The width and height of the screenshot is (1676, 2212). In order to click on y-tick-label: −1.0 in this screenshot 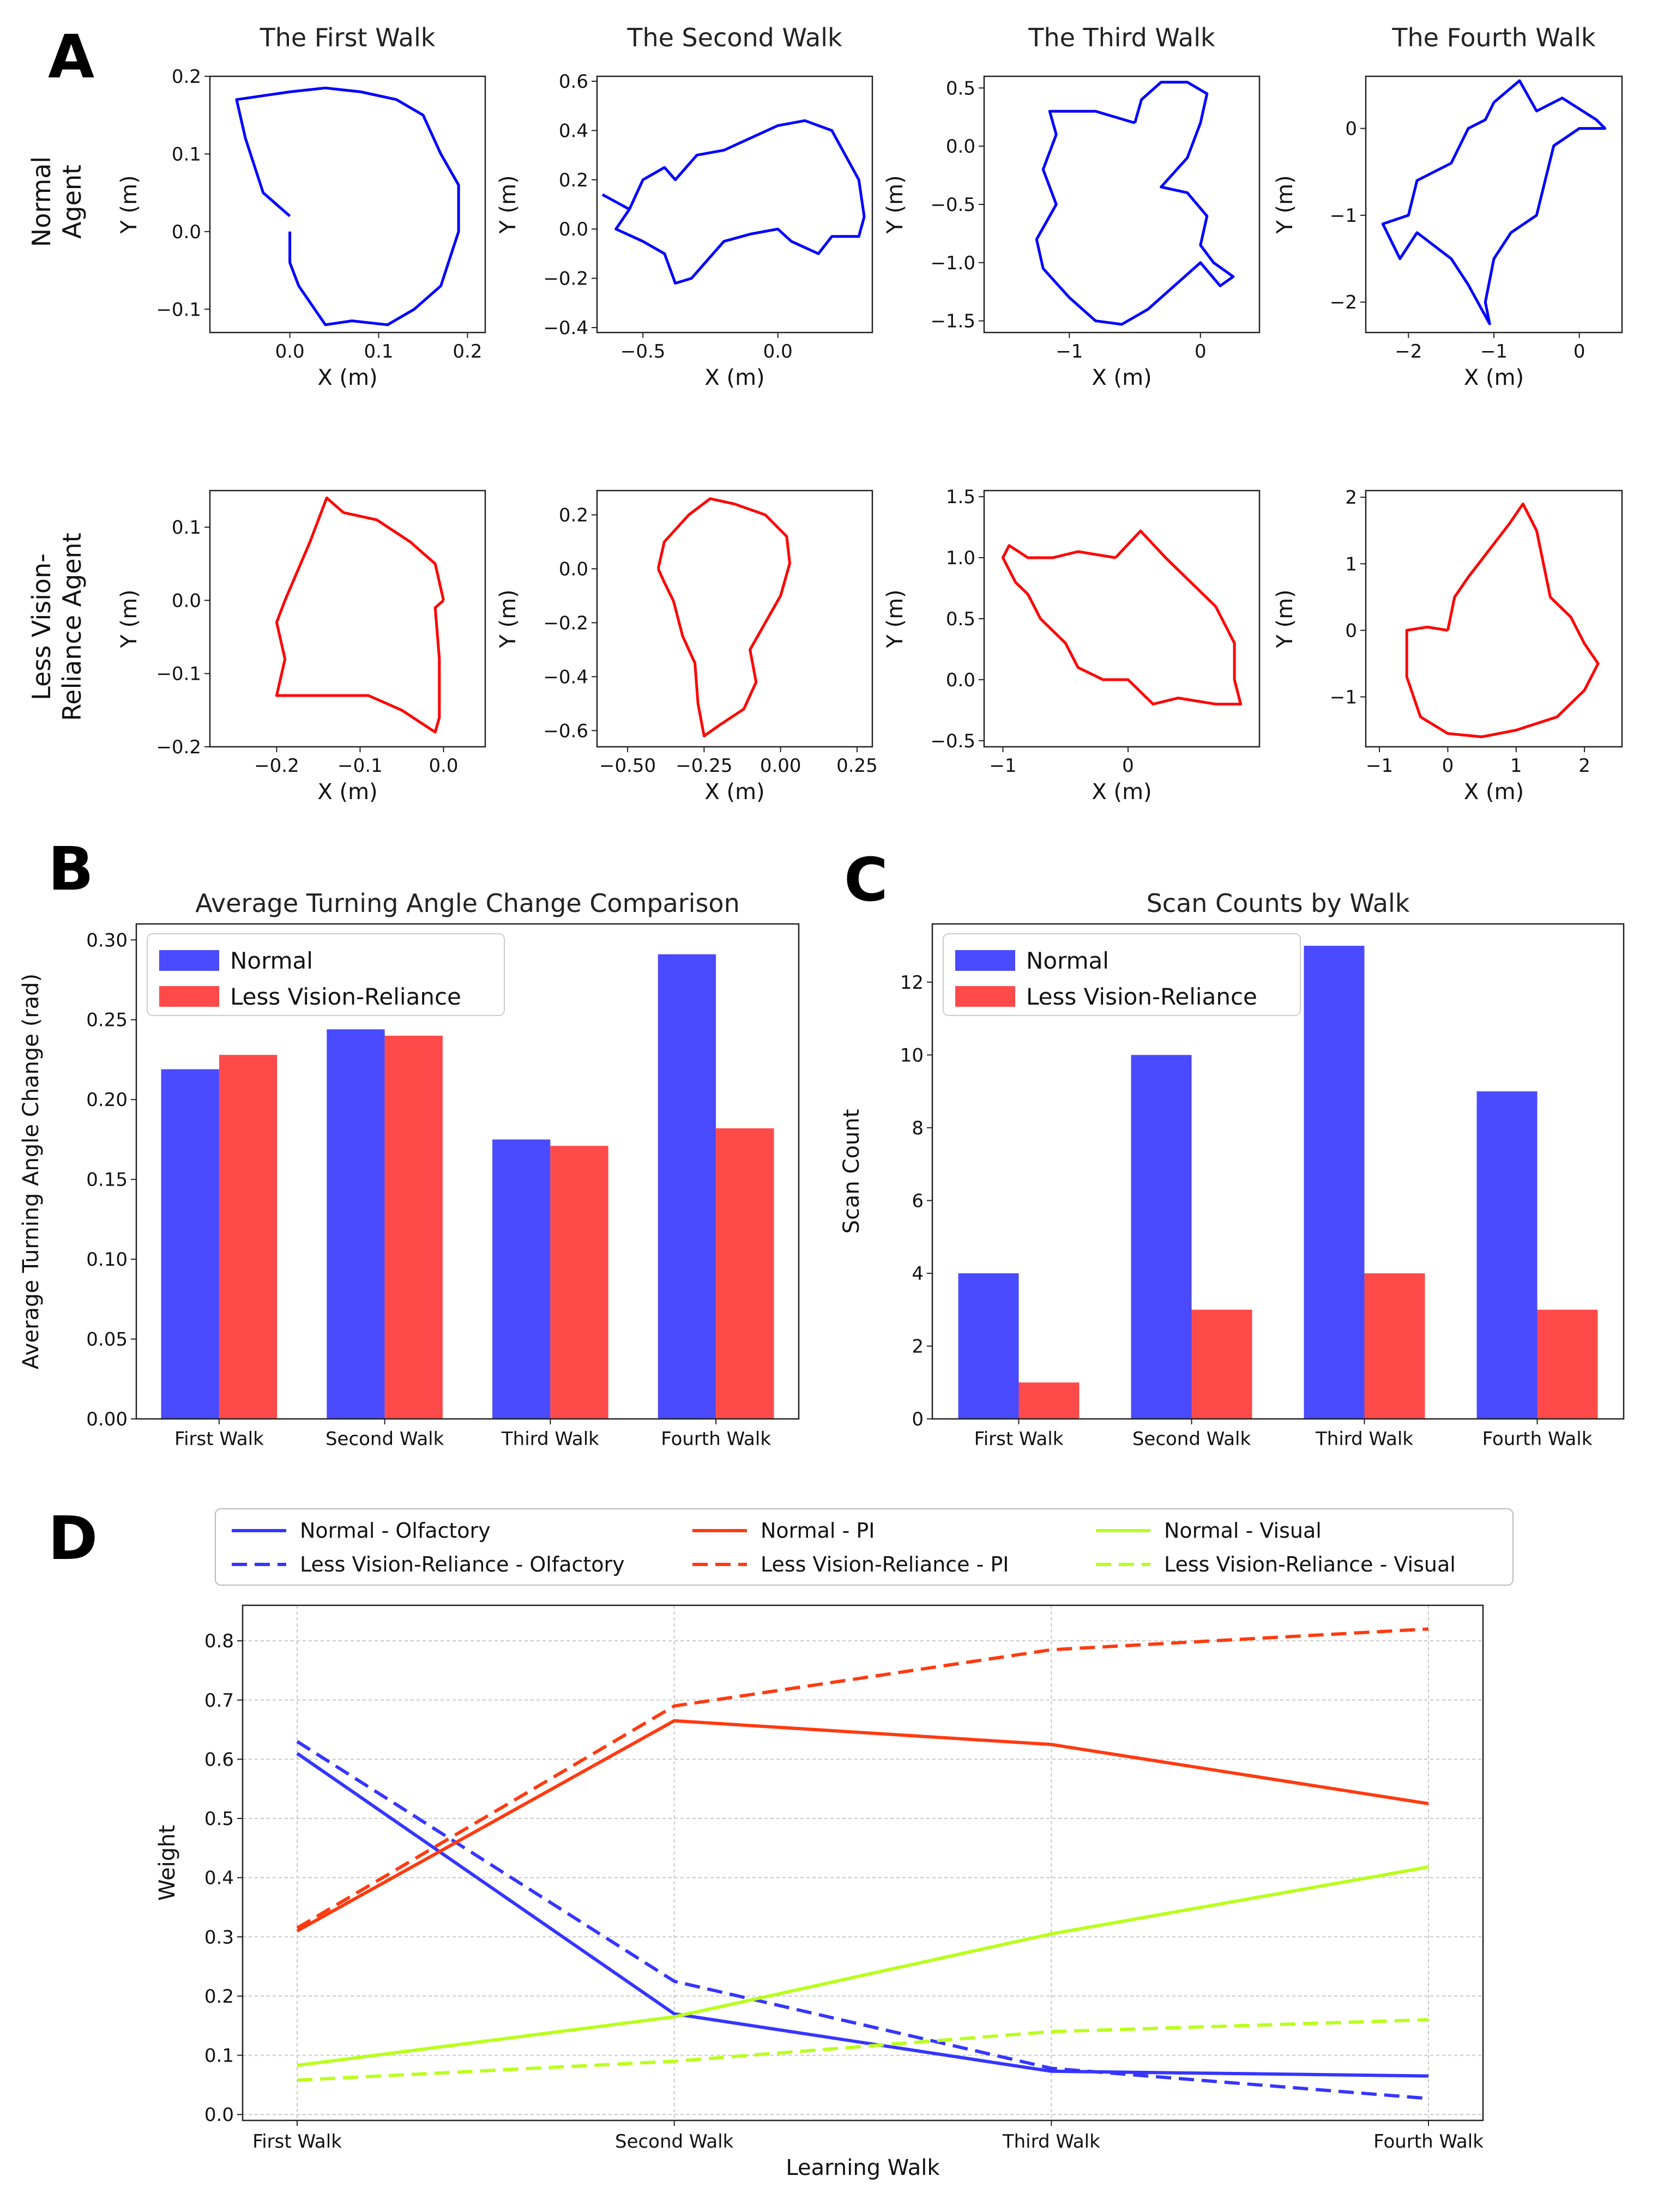, I will do `click(953, 263)`.